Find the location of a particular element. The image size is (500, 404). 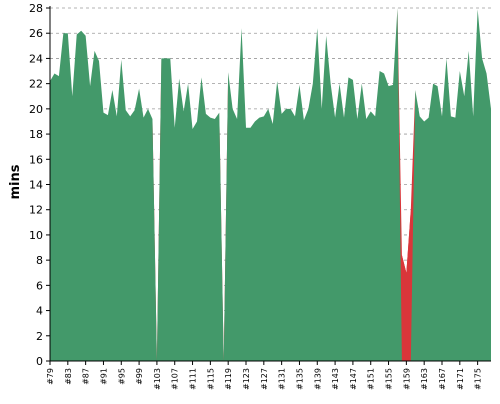

x-tick-label: #147 is located at coordinates (353, 379).